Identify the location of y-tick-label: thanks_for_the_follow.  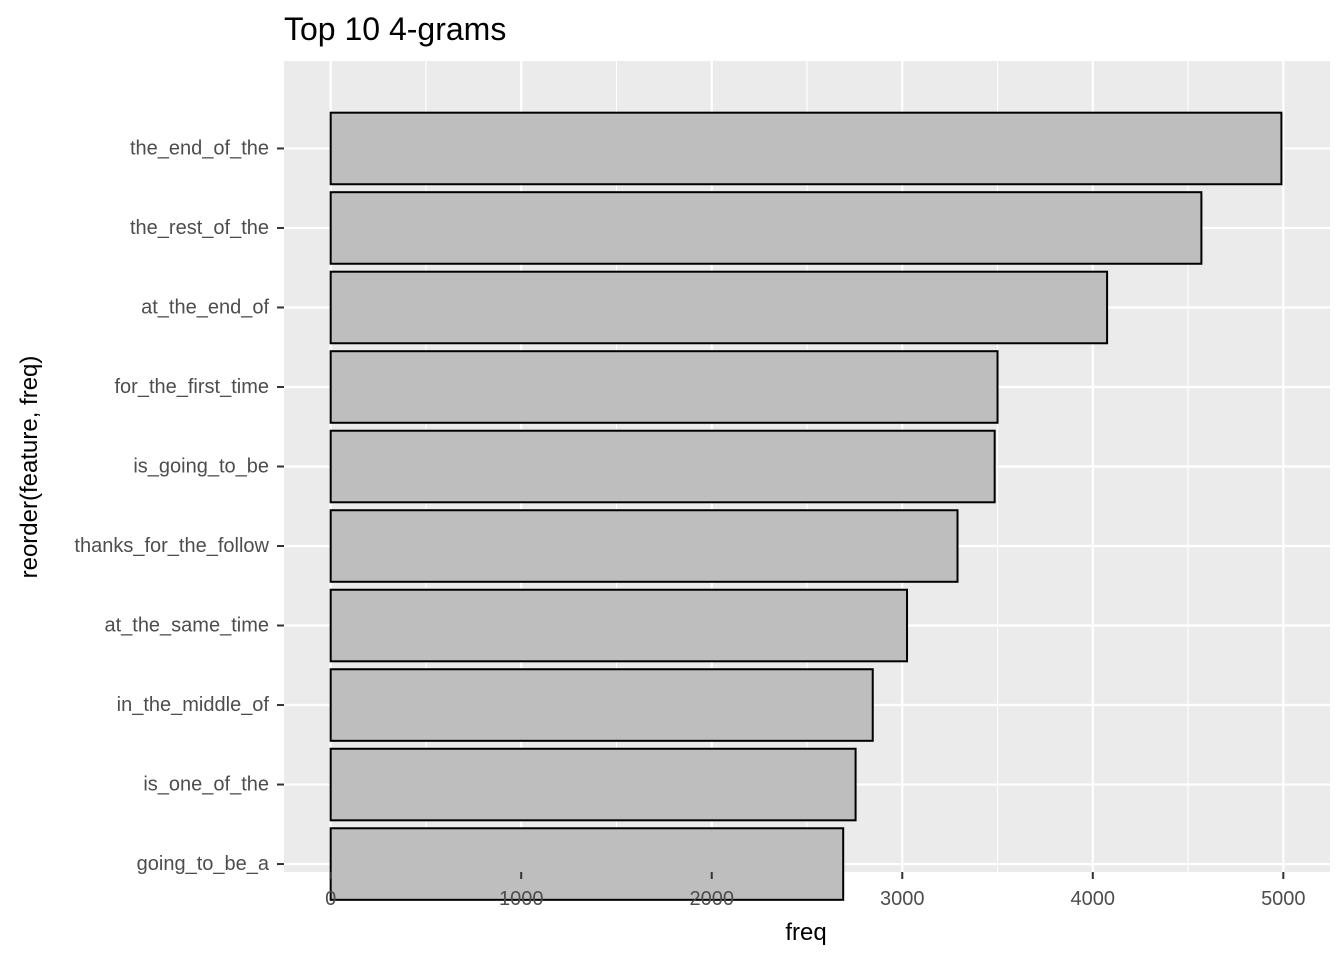
(171, 546).